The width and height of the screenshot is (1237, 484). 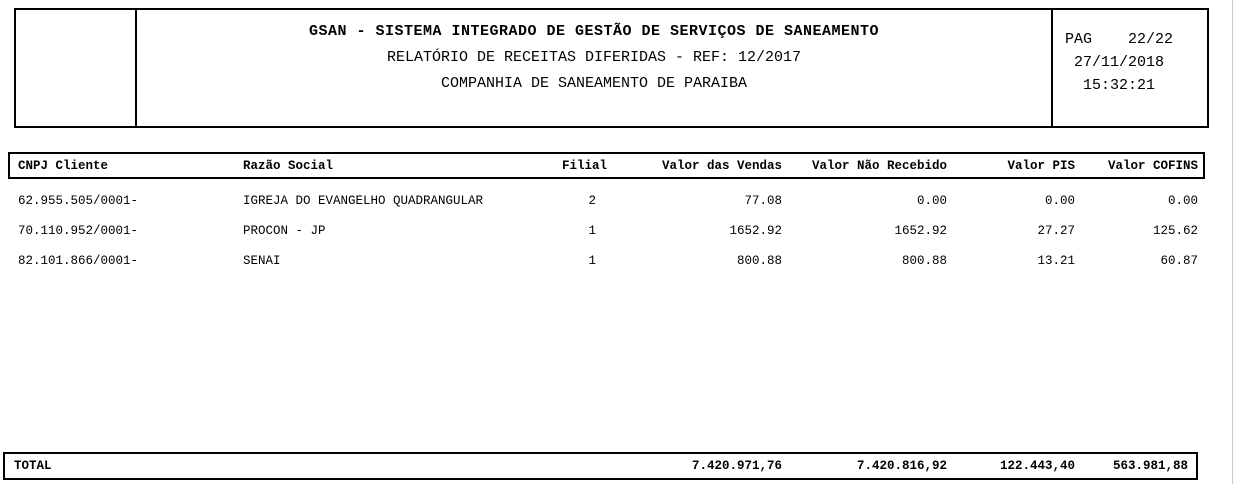 What do you see at coordinates (1175, 231) in the screenshot?
I see `cell-valor-cofins: 125.62` at bounding box center [1175, 231].